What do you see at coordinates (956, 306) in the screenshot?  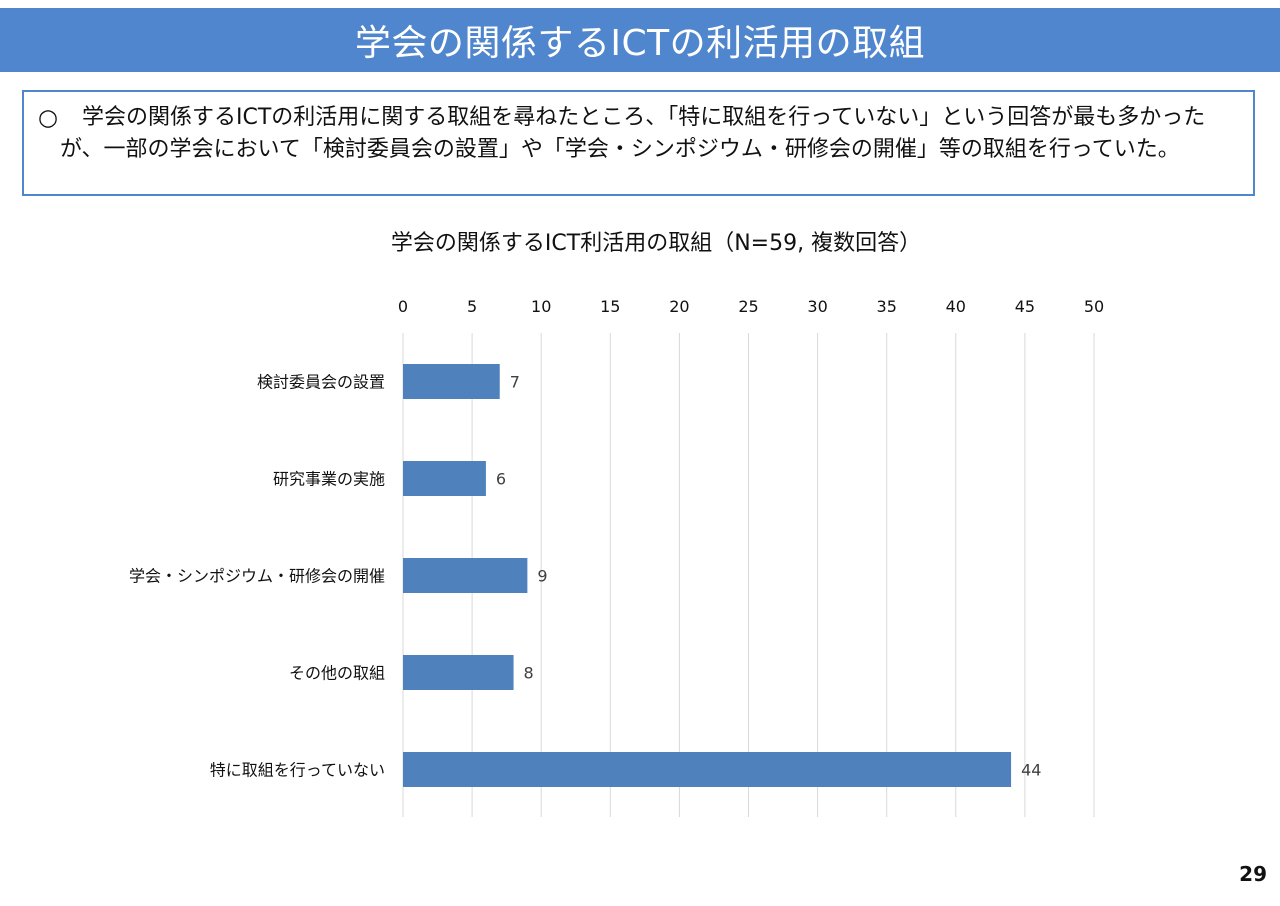 I see `x-tick-label: 40` at bounding box center [956, 306].